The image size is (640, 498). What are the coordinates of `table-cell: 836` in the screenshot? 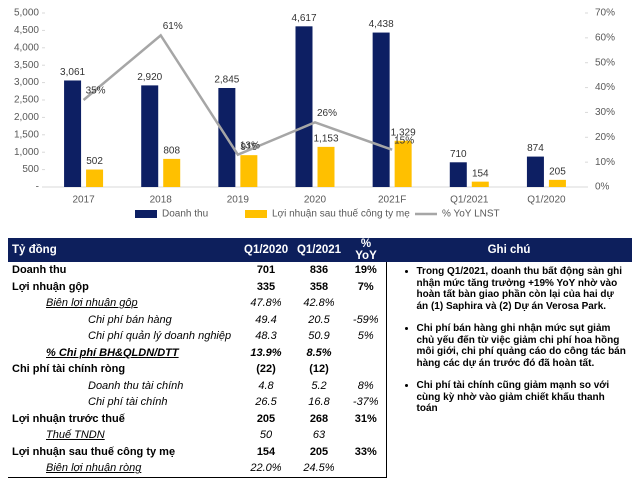 It's located at (319, 270).